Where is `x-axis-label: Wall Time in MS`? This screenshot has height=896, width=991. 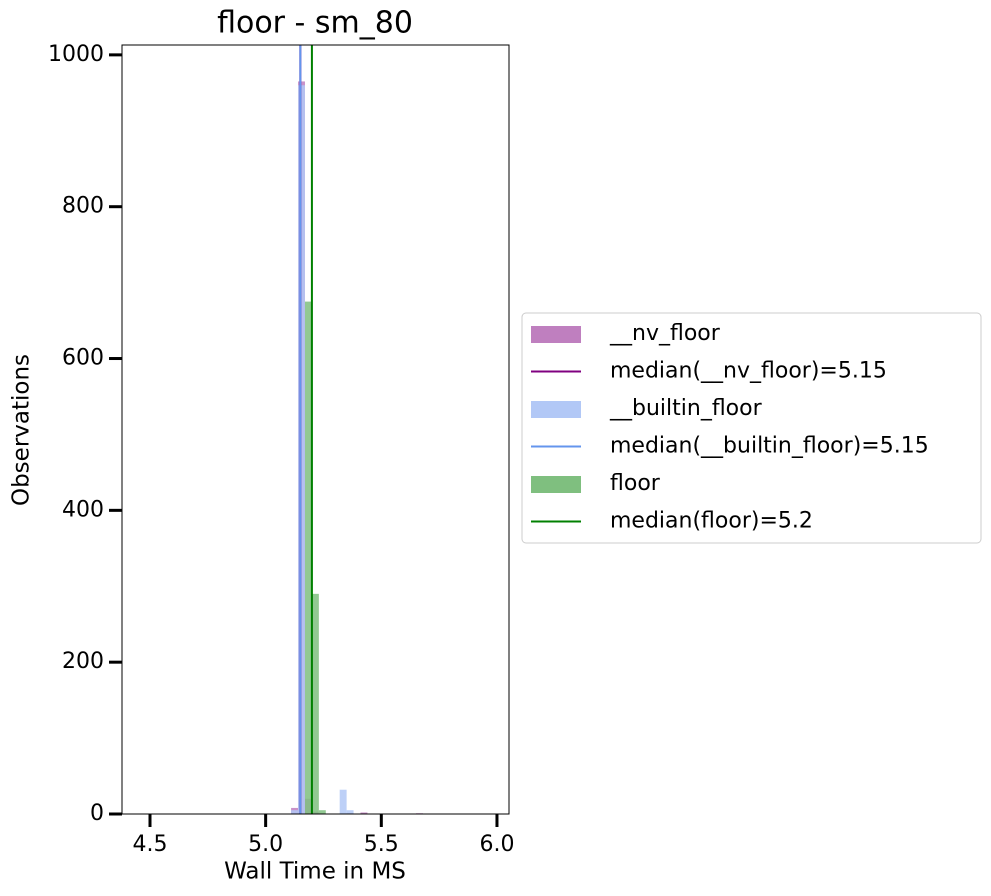
x-axis-label: Wall Time in MS is located at coordinates (315, 872).